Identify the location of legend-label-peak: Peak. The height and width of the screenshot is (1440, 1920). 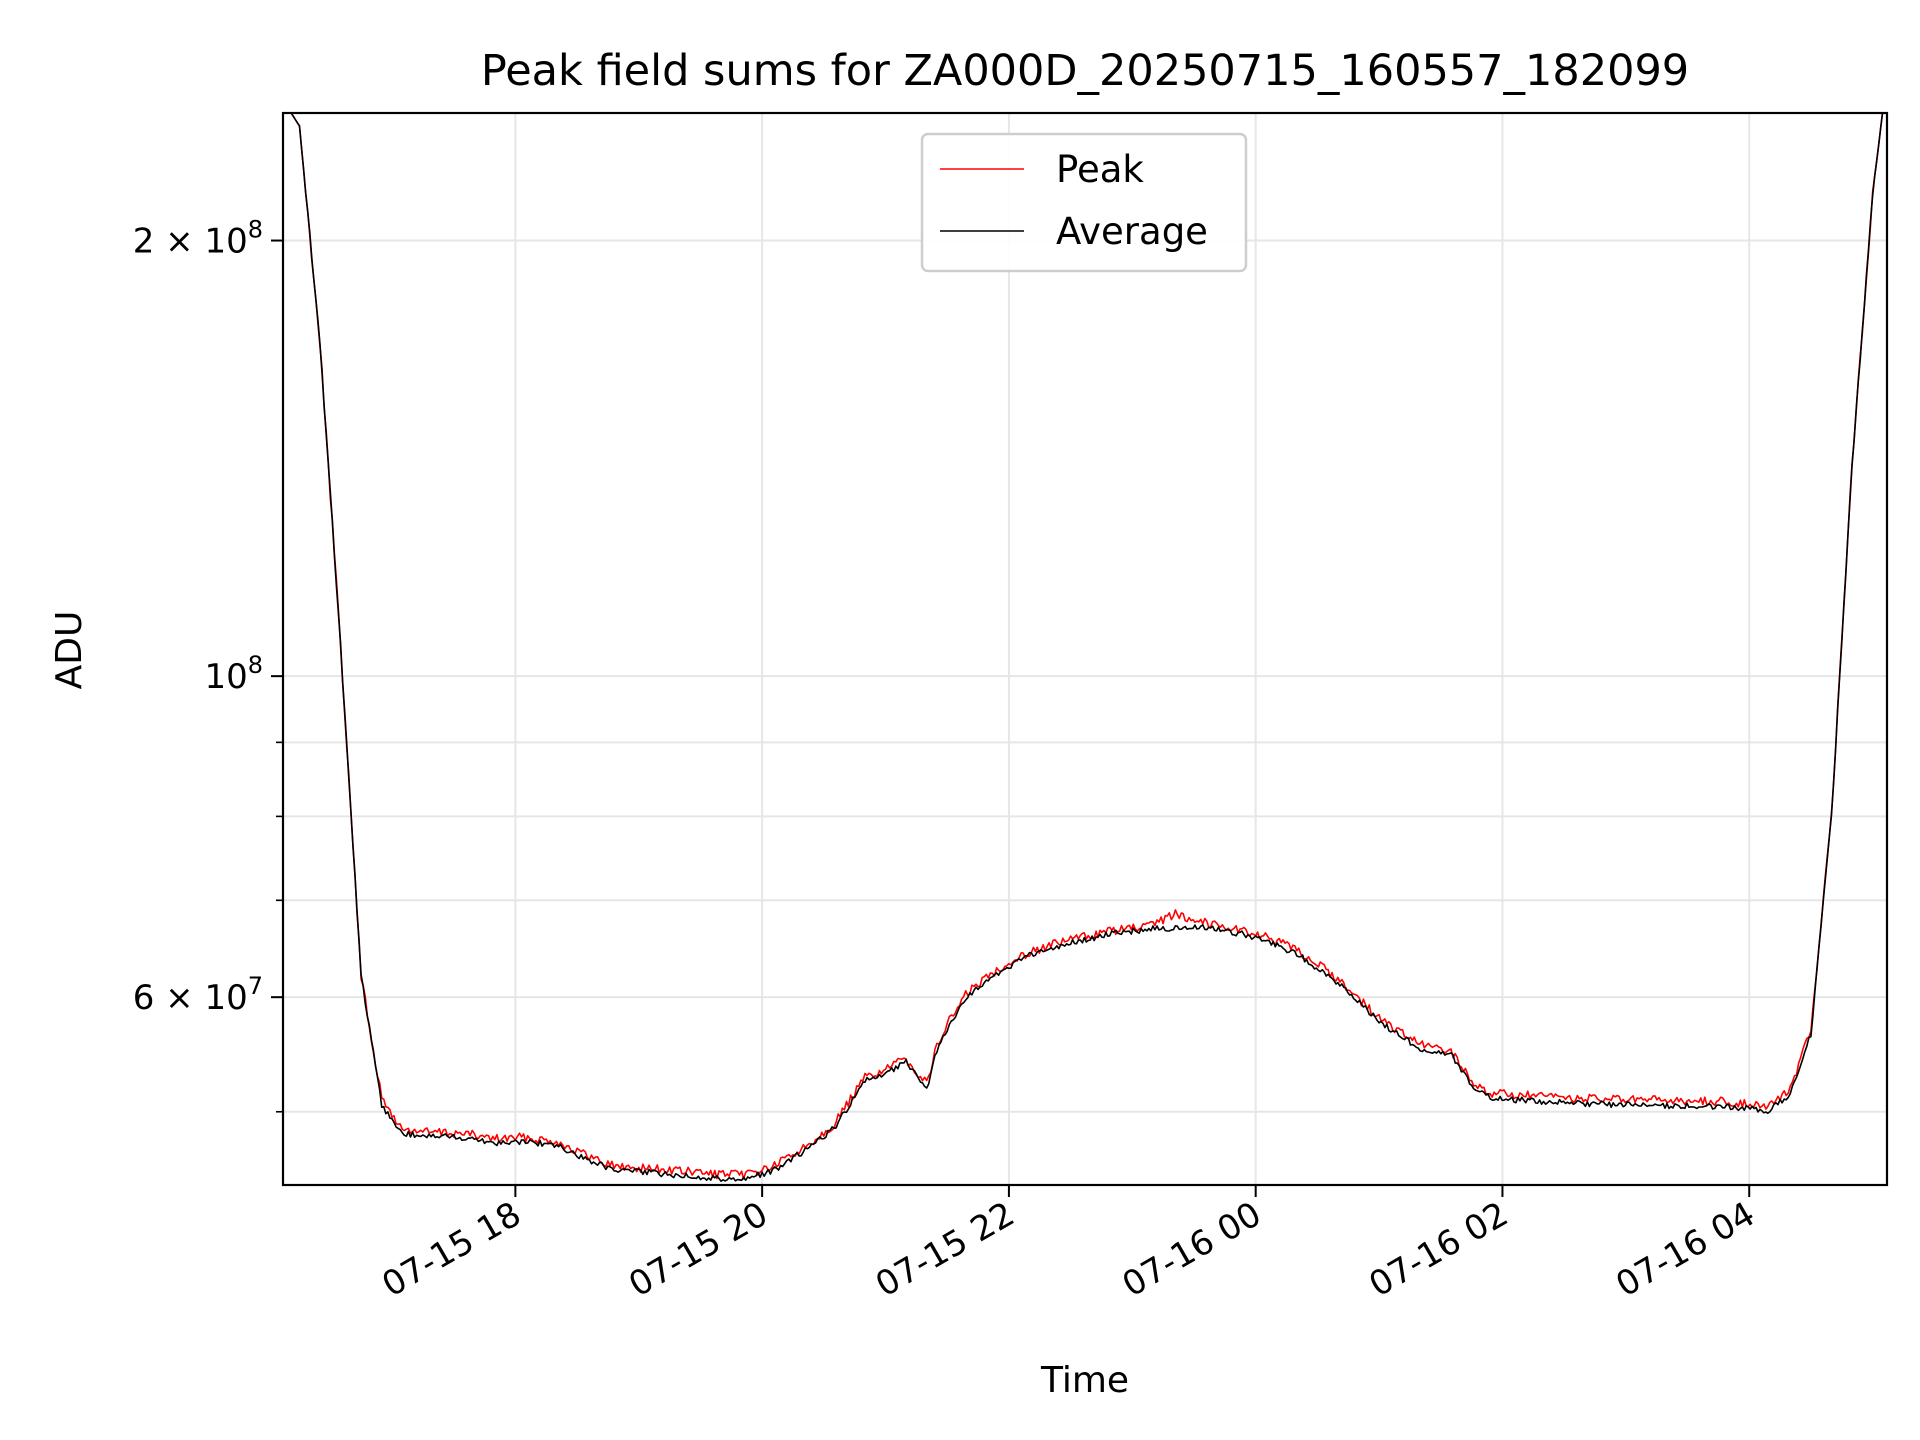
(1100, 169).